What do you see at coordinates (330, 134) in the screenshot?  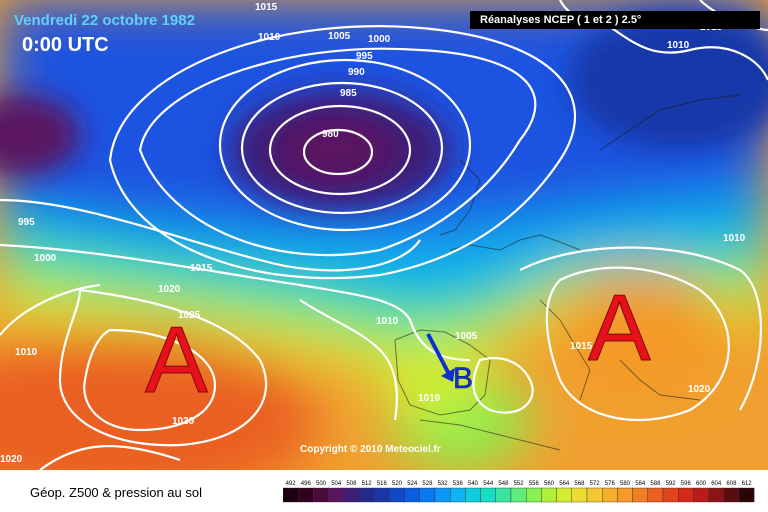 I see `isobar-label: 980` at bounding box center [330, 134].